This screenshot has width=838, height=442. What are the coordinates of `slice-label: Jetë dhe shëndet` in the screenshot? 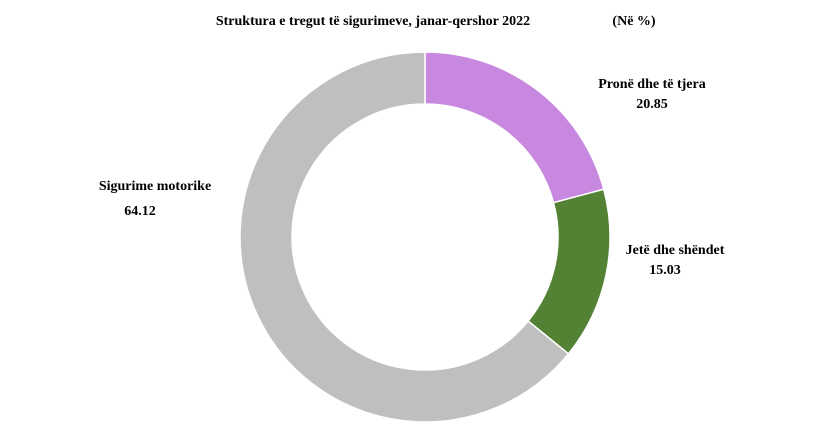 It's located at (675, 250).